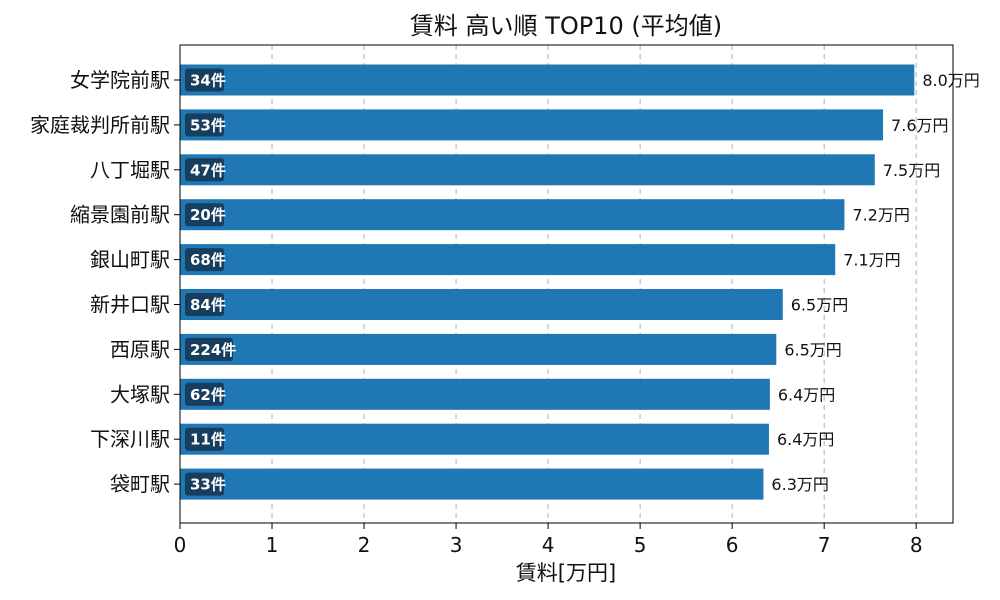 The height and width of the screenshot is (600, 1000). What do you see at coordinates (208, 485) in the screenshot?
I see `count-label: 33件` at bounding box center [208, 485].